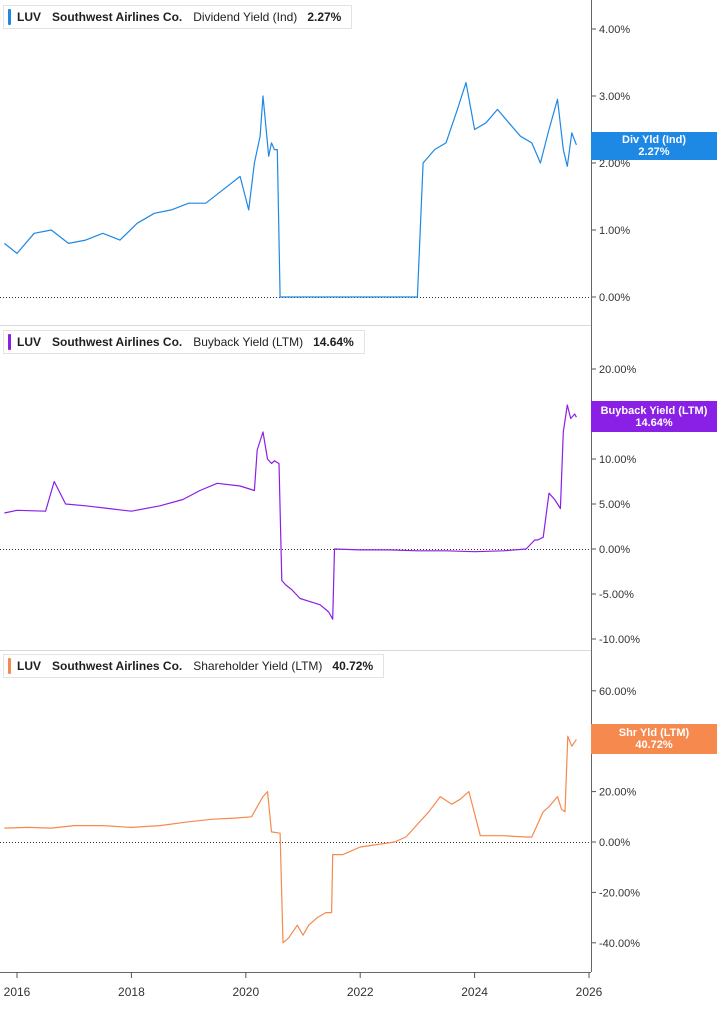 This screenshot has width=717, height=1010. Describe the element at coordinates (258, 666) in the screenshot. I see `legend-metric: Shareholder Yield (LTM)` at that location.